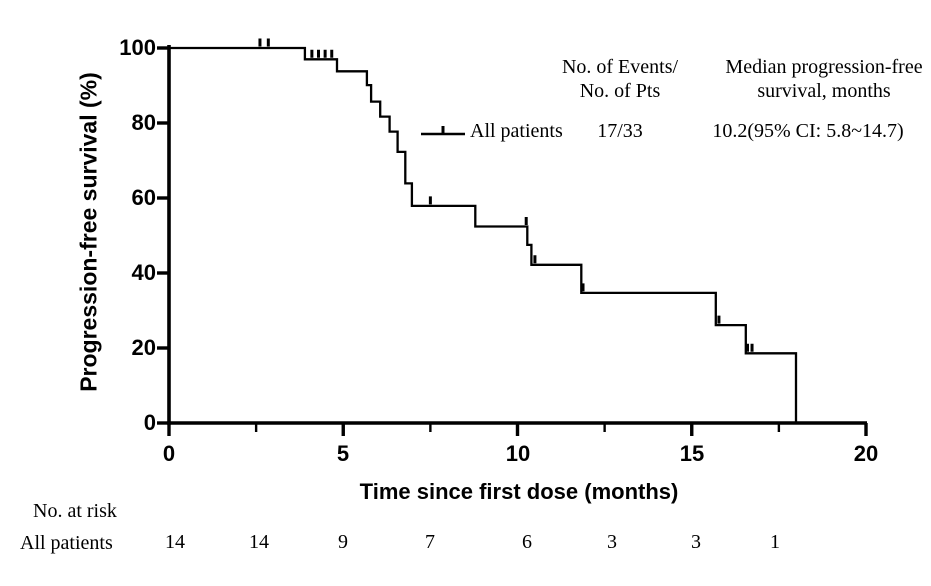 The image size is (931, 586). I want to click on legend-label: All patients, so click(516, 131).